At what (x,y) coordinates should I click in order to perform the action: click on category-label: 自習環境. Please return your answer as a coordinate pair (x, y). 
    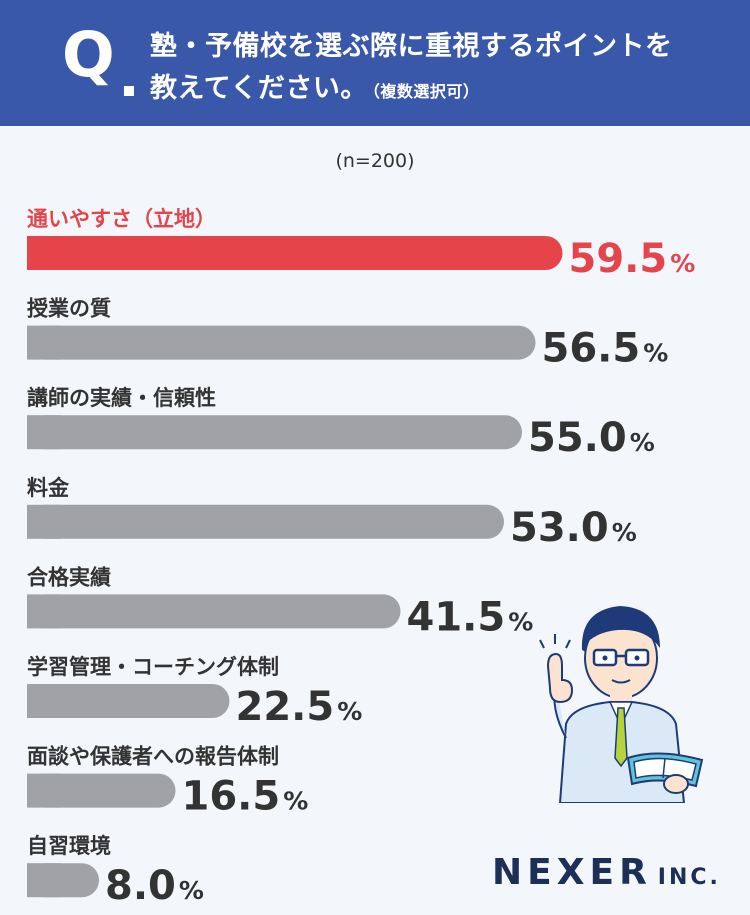
    Looking at the image, I should click on (69, 846).